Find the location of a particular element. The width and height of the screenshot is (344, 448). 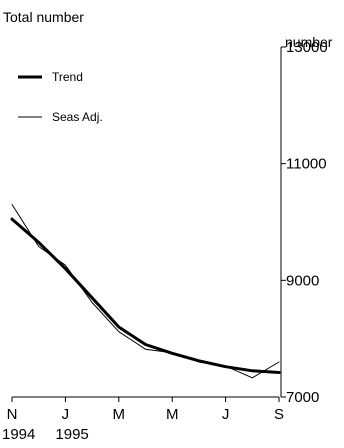

y-axis-label: number is located at coordinates (309, 42).